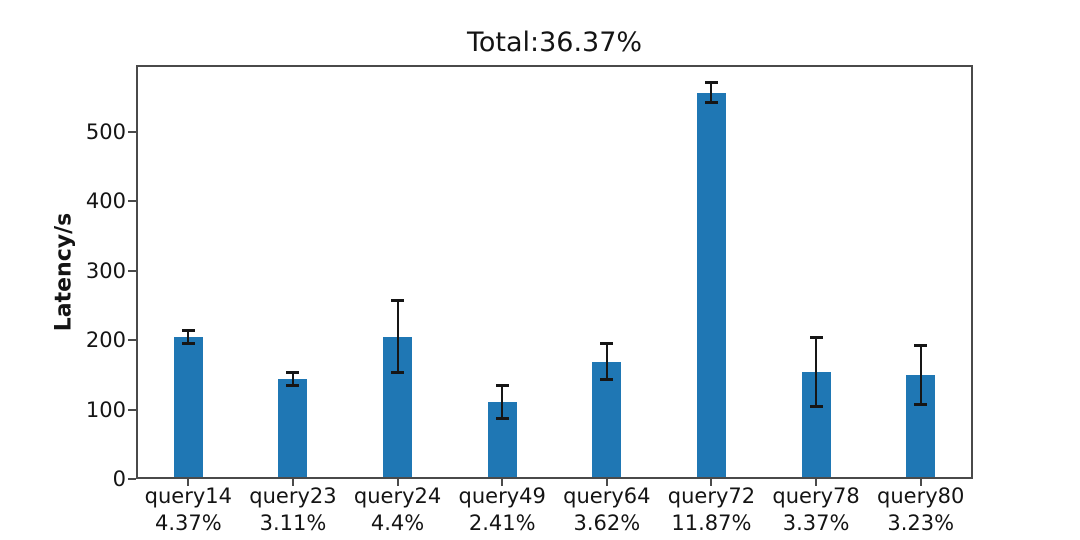  What do you see at coordinates (105, 340) in the screenshot?
I see `y-tick-label: 200` at bounding box center [105, 340].